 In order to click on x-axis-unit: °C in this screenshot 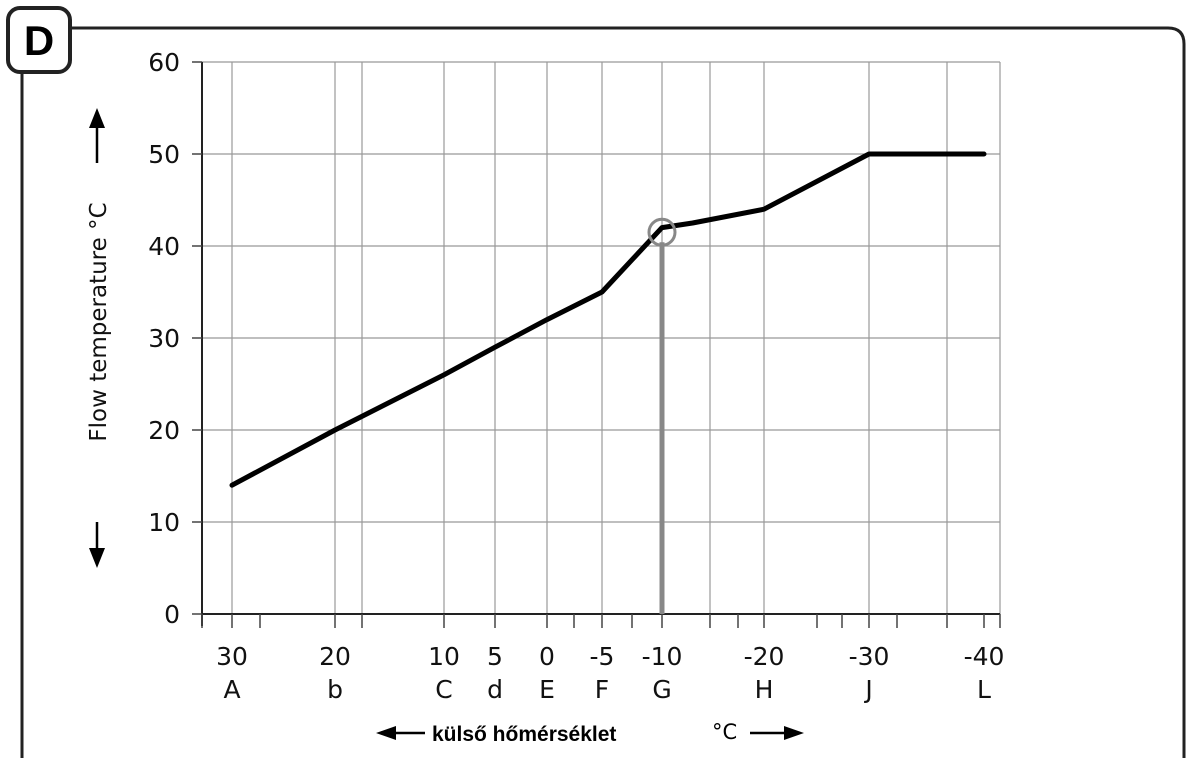, I will do `click(724, 732)`.